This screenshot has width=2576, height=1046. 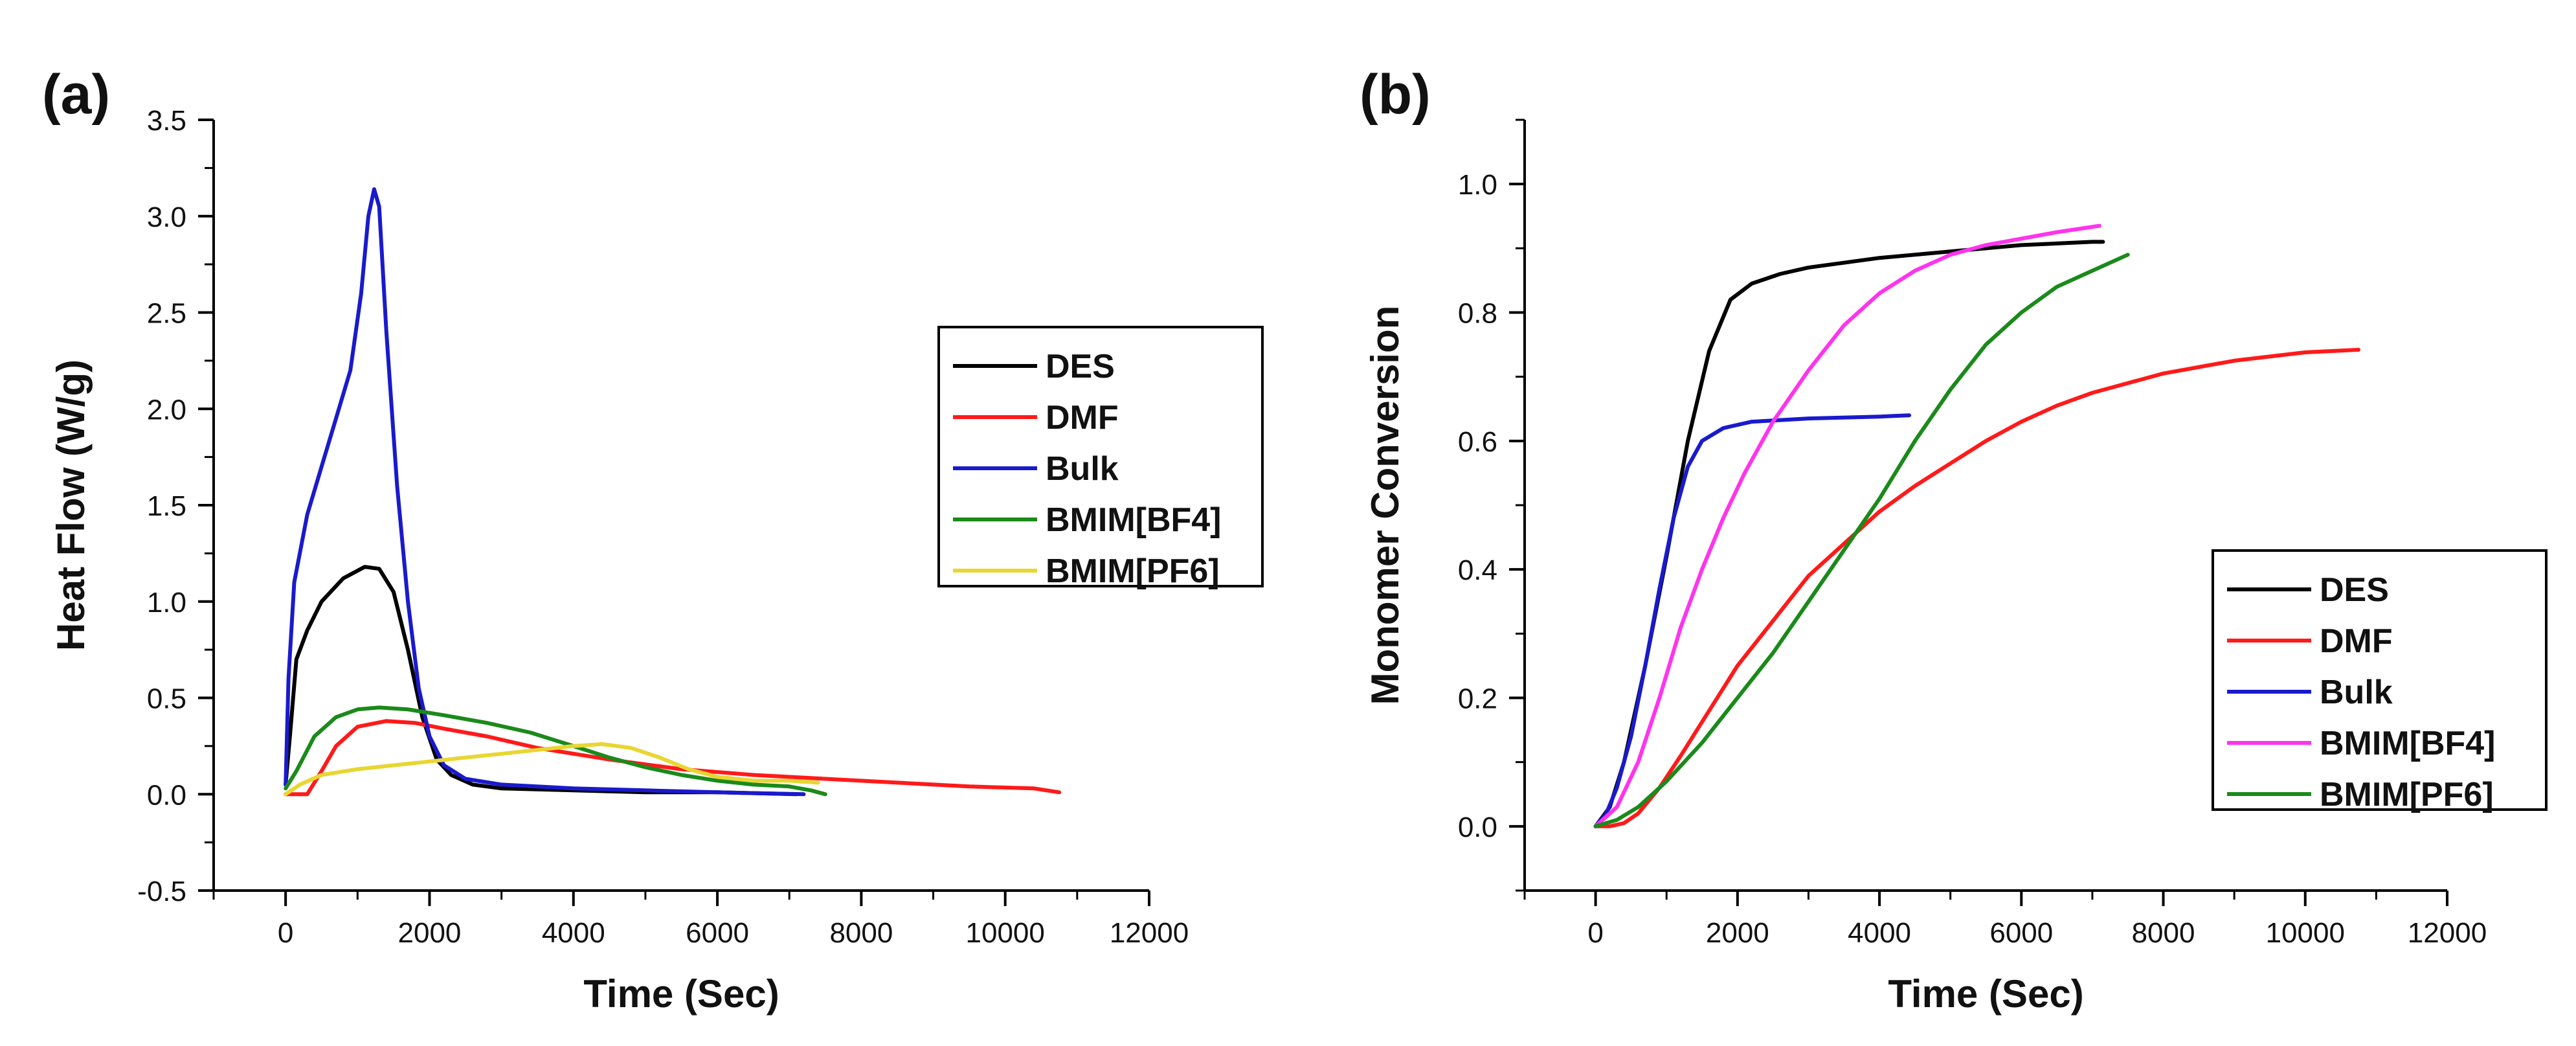 I want to click on y-axis-title: Heat Flow (W/g), so click(x=71, y=505).